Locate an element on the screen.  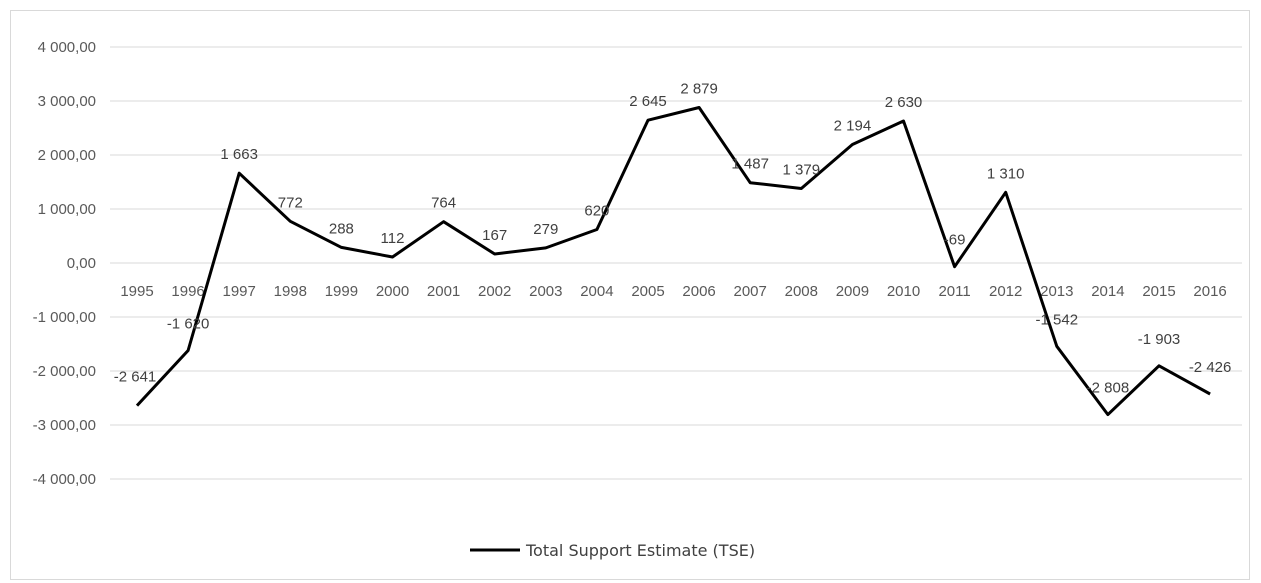
x-tick-label: 2008 is located at coordinates (801, 291).